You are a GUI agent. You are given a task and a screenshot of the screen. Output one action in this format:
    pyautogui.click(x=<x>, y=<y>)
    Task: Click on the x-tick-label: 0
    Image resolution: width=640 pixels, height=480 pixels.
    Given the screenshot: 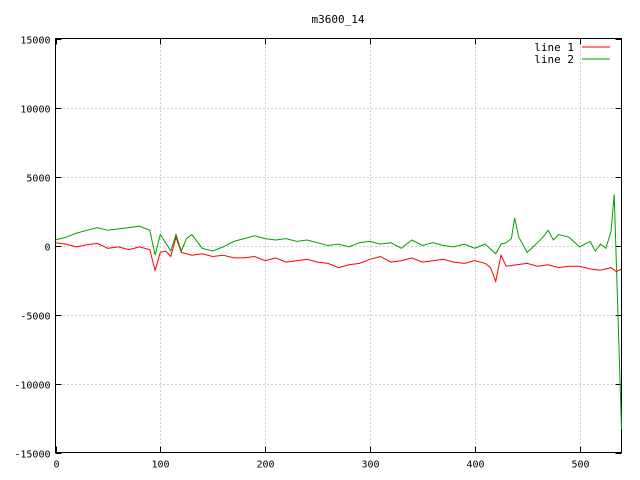 What is the action you would take?
    pyautogui.click(x=56, y=465)
    